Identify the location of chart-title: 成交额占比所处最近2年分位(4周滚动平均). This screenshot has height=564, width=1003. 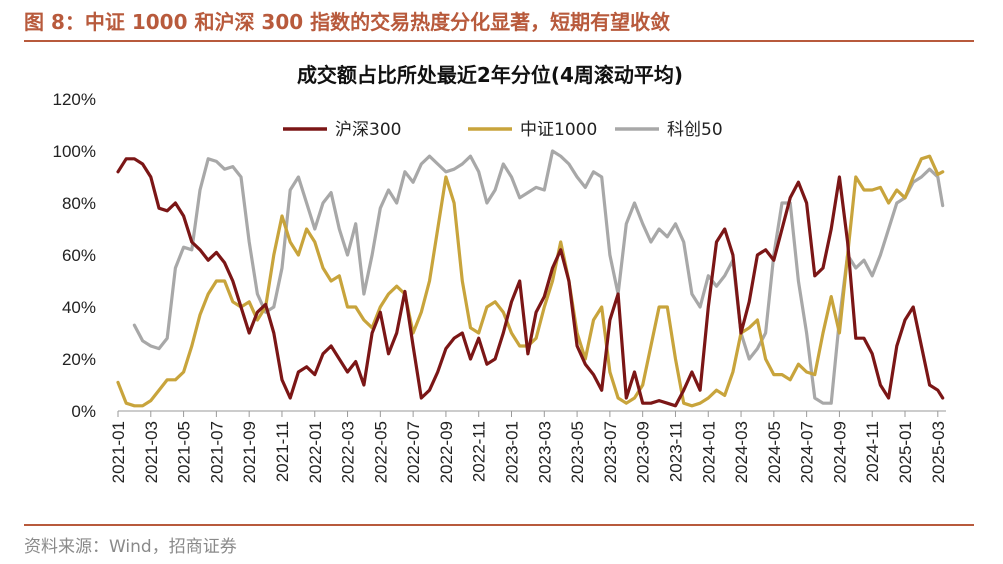
(490, 75).